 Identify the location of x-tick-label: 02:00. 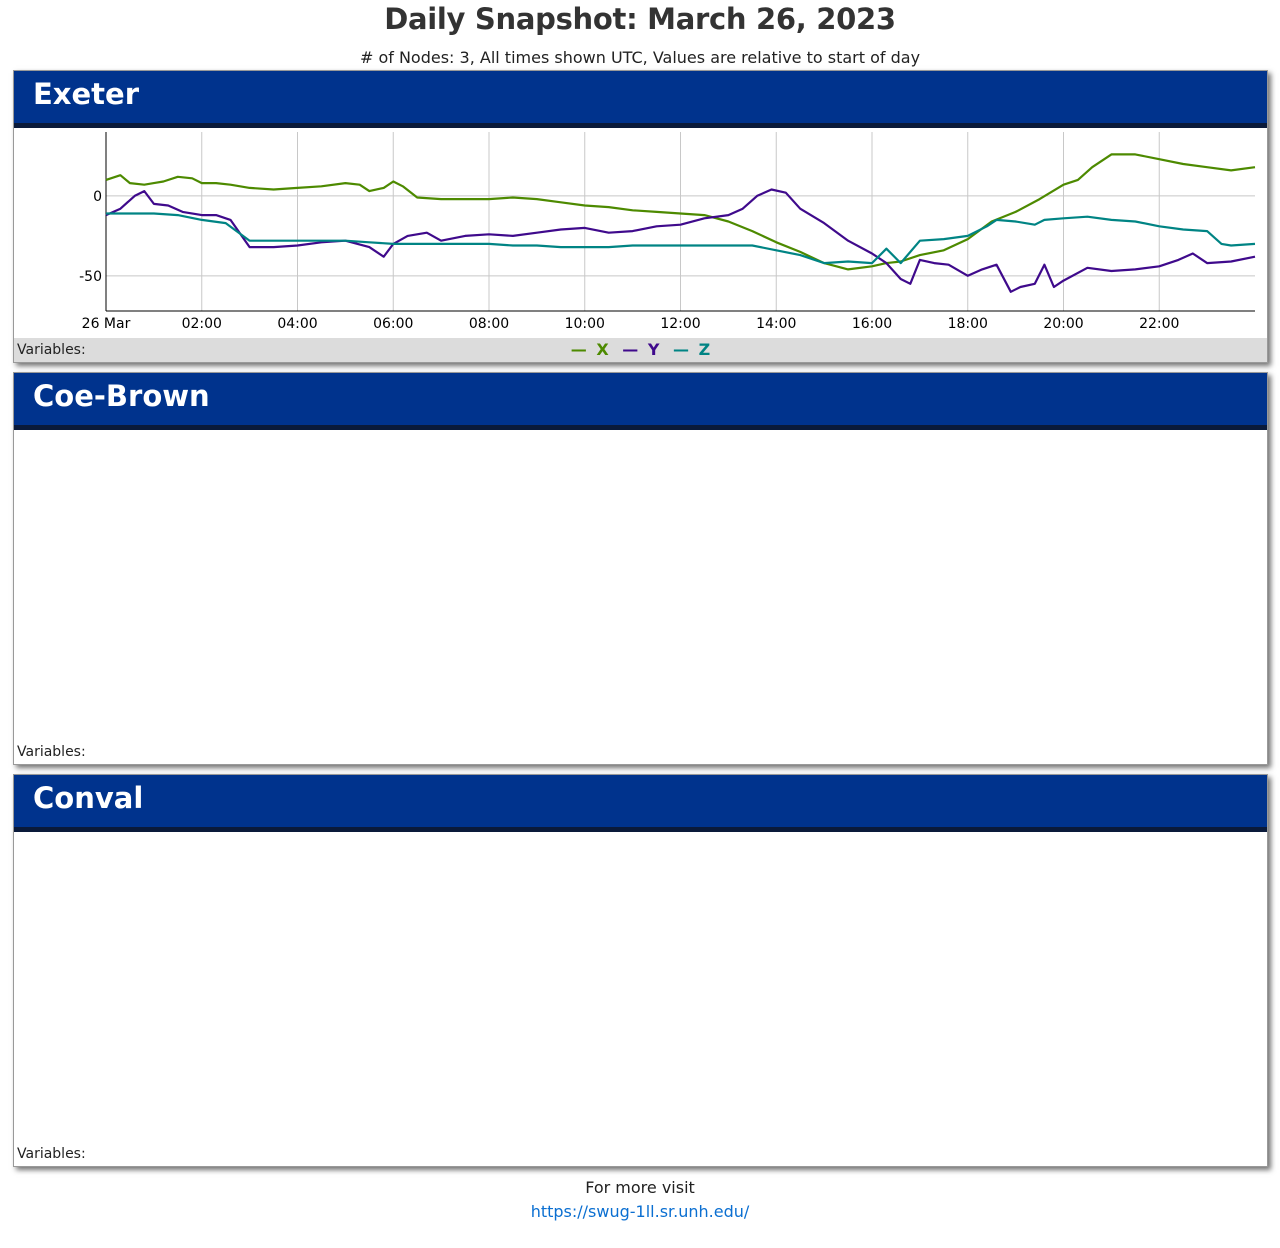
(202, 324).